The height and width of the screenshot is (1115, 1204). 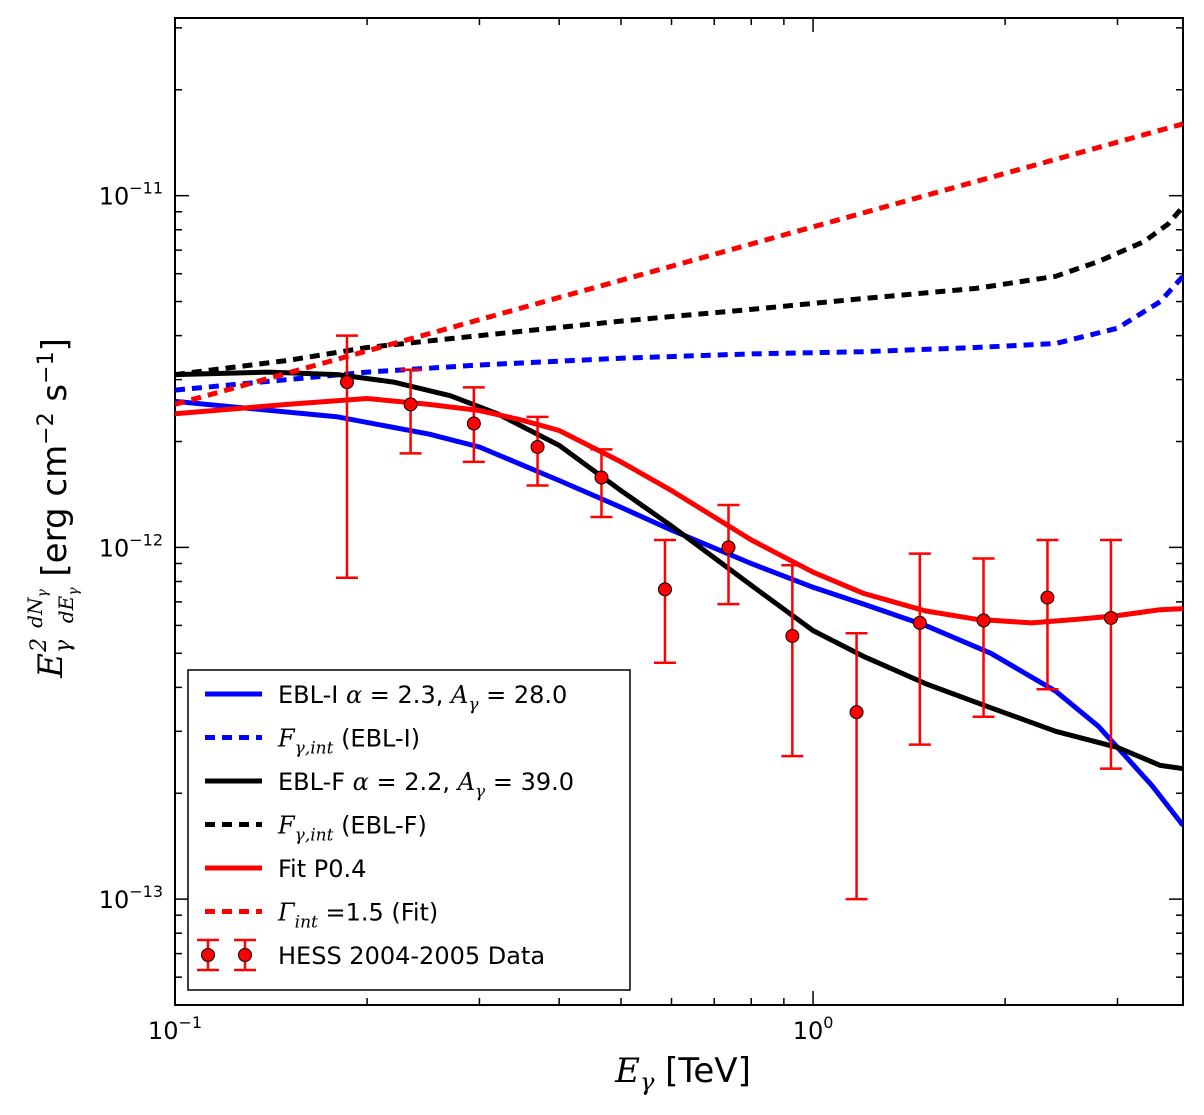 I want to click on x-axis-label: Eγ [TeV], so click(x=682, y=1073).